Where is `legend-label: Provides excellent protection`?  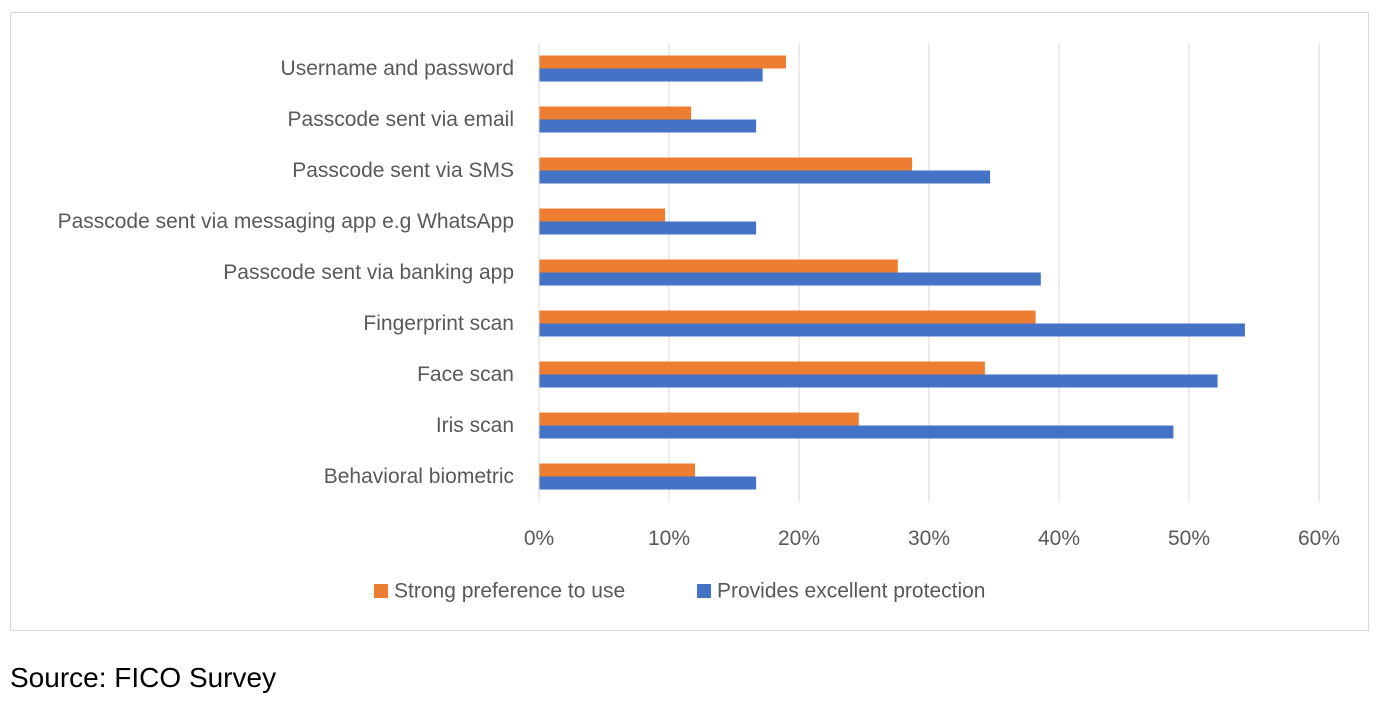 legend-label: Provides excellent protection is located at coordinates (851, 591).